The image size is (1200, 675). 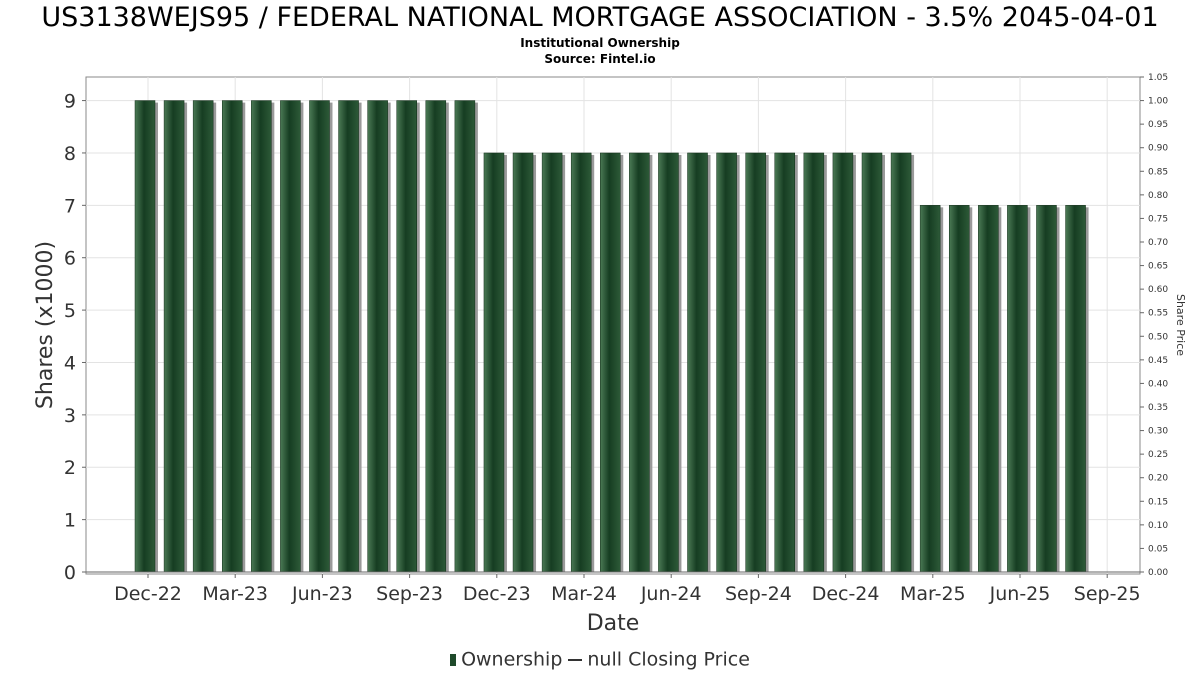 I want to click on y2-tick-label: 0.05, so click(x=1158, y=549).